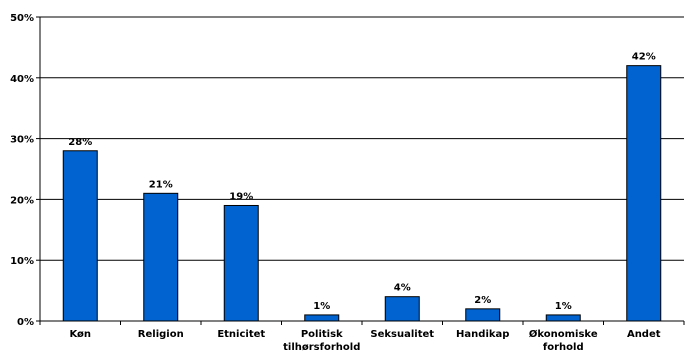  I want to click on y-tick-label: 50%, so click(22, 18).